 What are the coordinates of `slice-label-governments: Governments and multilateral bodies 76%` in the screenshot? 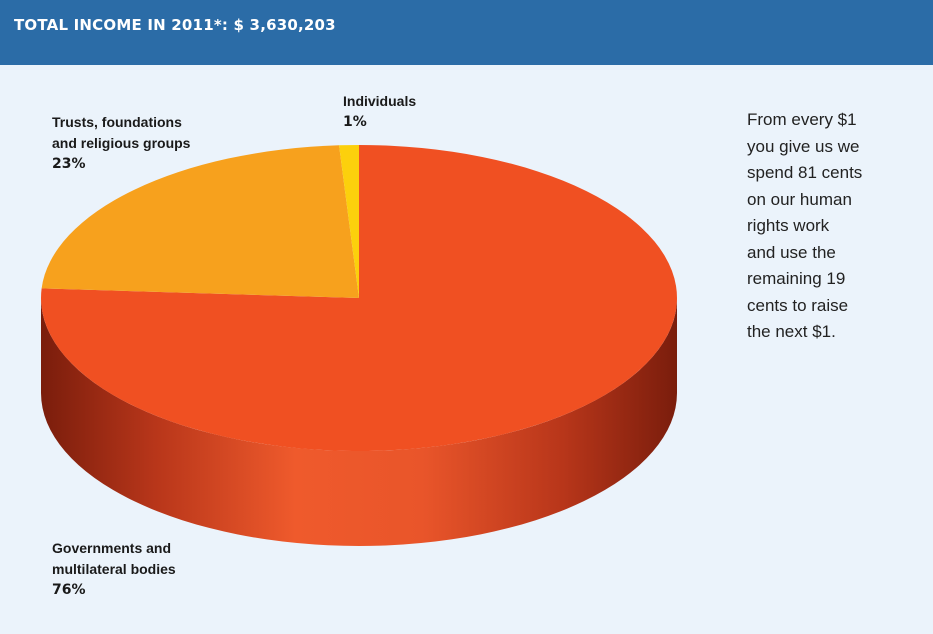 It's located at (114, 569).